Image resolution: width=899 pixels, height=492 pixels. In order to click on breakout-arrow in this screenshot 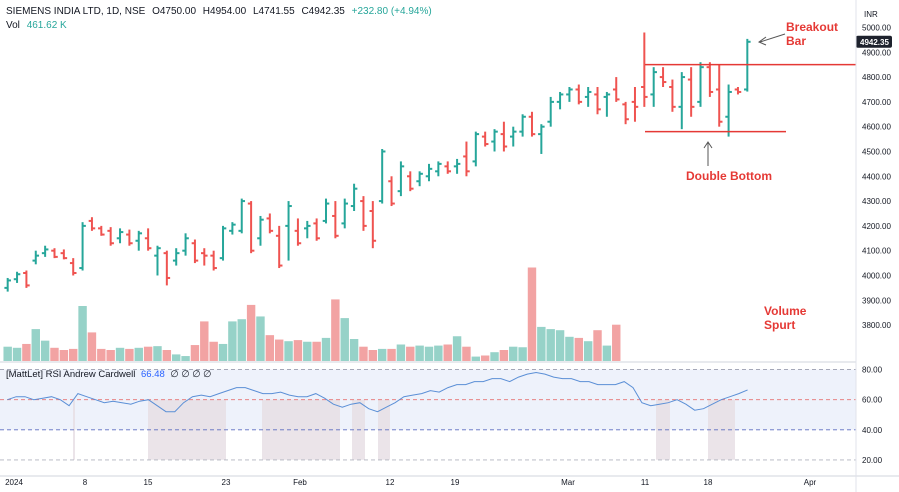, I will do `click(772, 38)`.